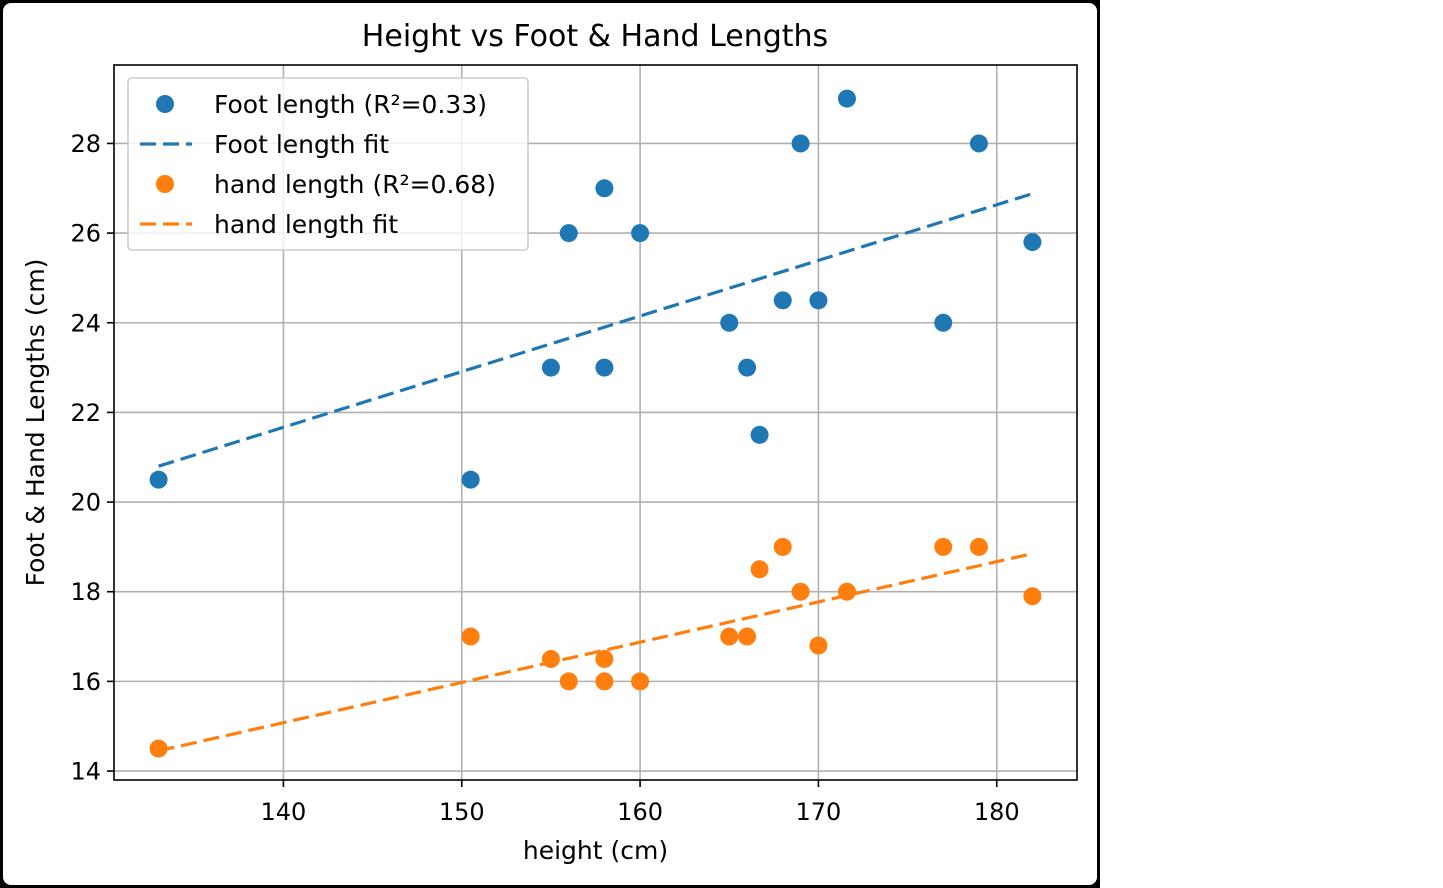 This screenshot has height=888, width=1443. I want to click on x-tick-label: 150, so click(462, 812).